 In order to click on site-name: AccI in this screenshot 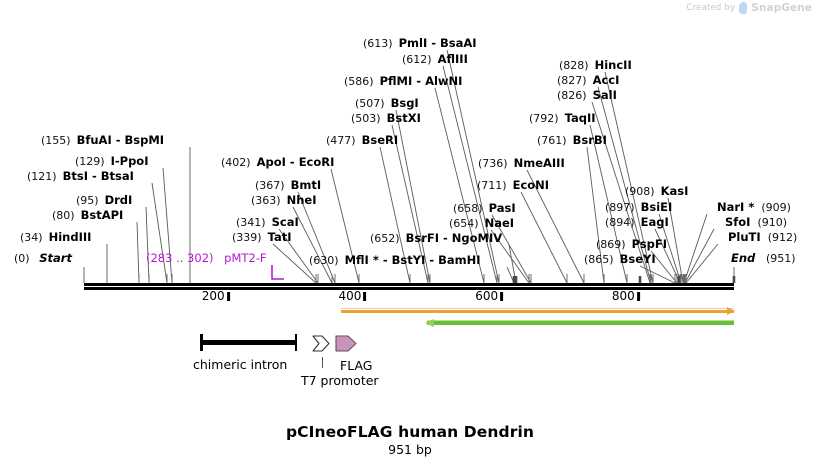, I will do `click(606, 80)`.